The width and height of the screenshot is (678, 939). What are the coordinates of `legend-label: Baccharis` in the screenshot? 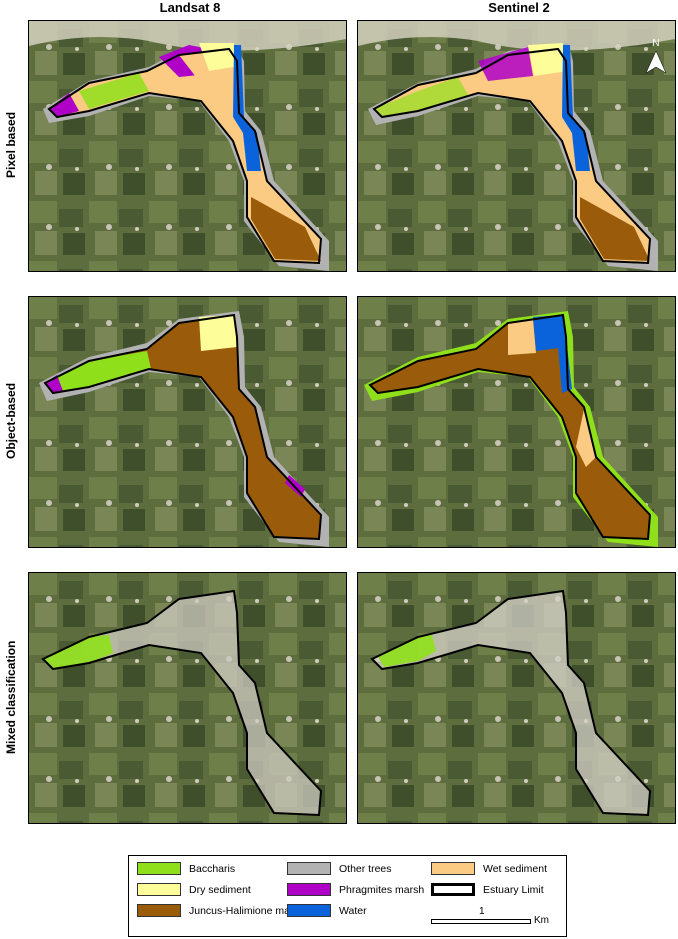 It's located at (212, 868).